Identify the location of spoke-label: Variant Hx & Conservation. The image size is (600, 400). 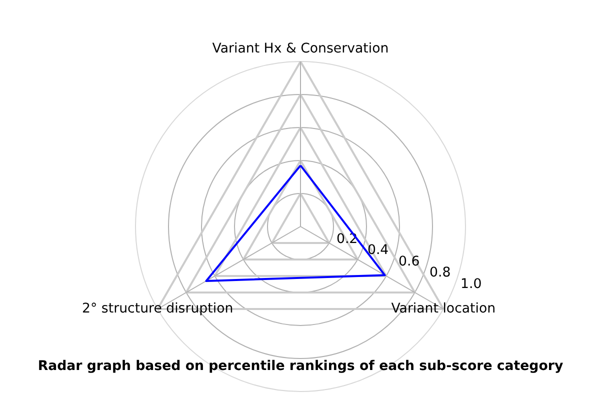
(300, 49).